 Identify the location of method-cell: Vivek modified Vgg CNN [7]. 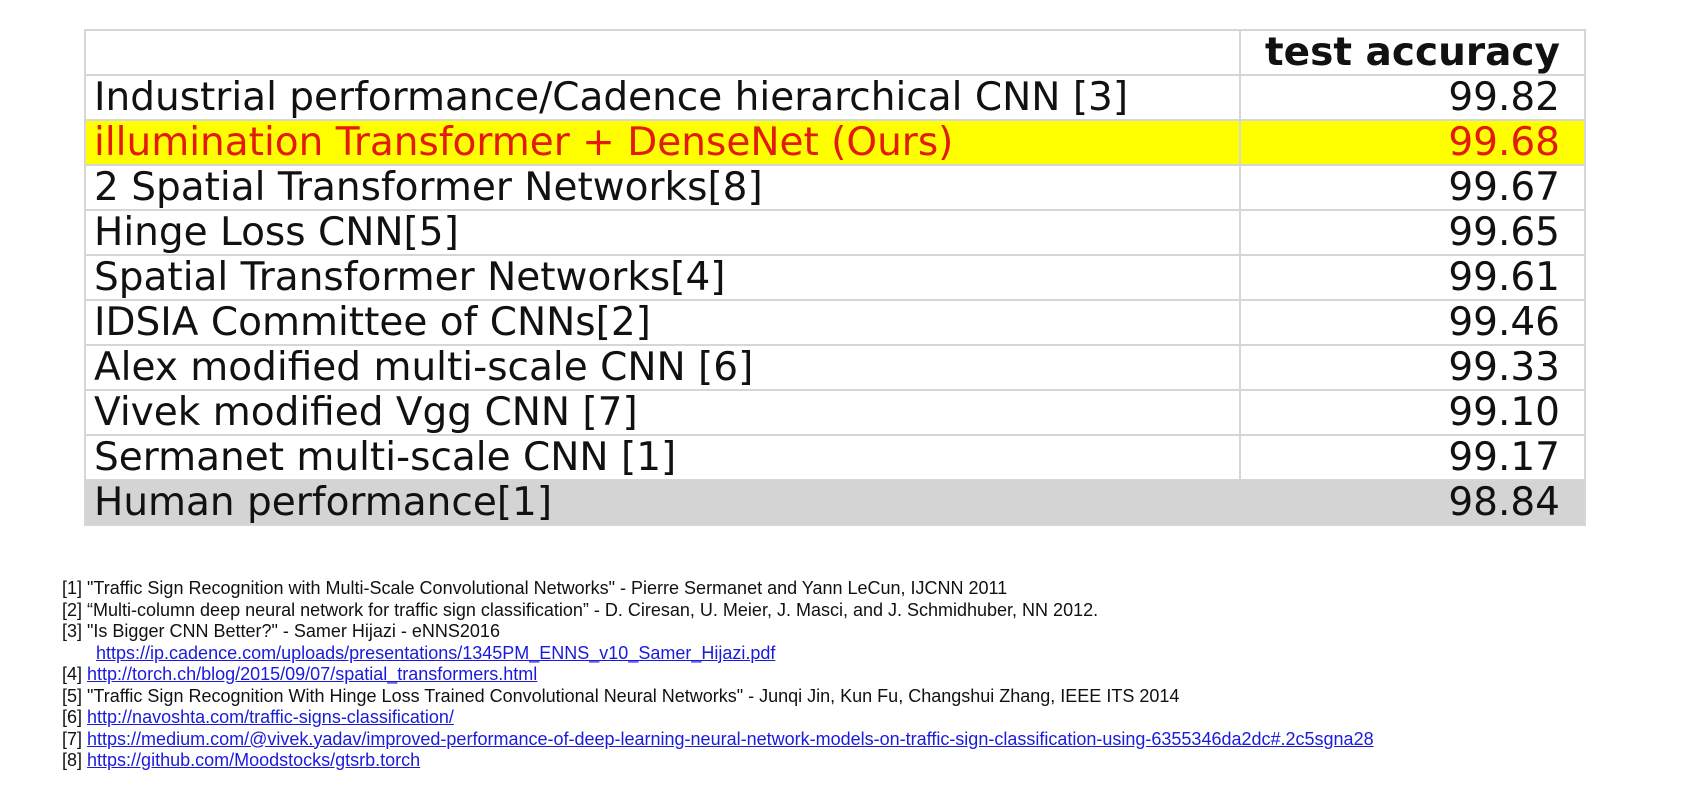
(662, 412).